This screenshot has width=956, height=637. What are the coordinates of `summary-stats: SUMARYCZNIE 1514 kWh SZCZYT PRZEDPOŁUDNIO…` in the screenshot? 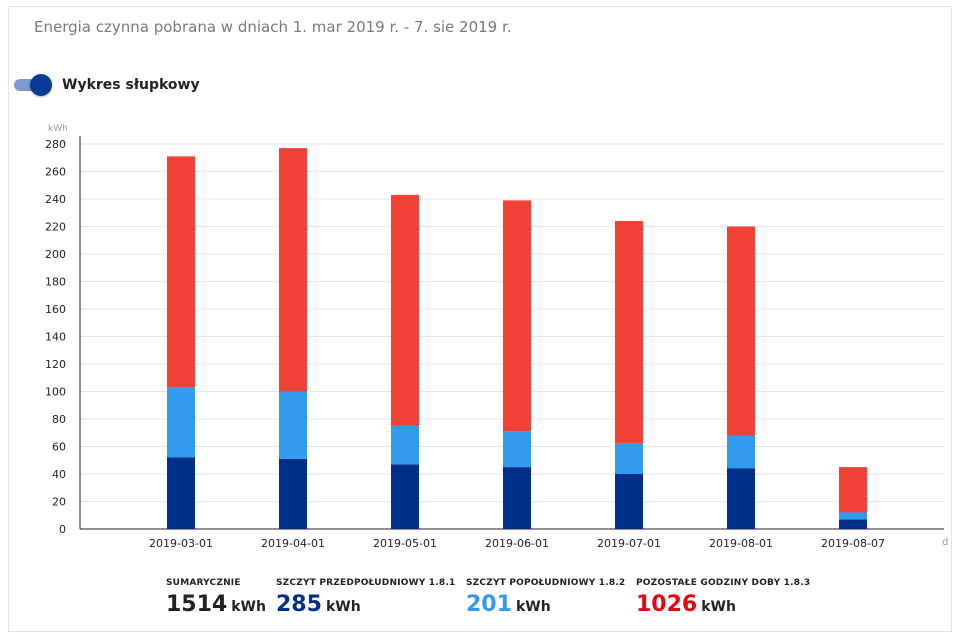 It's located at (478, 603).